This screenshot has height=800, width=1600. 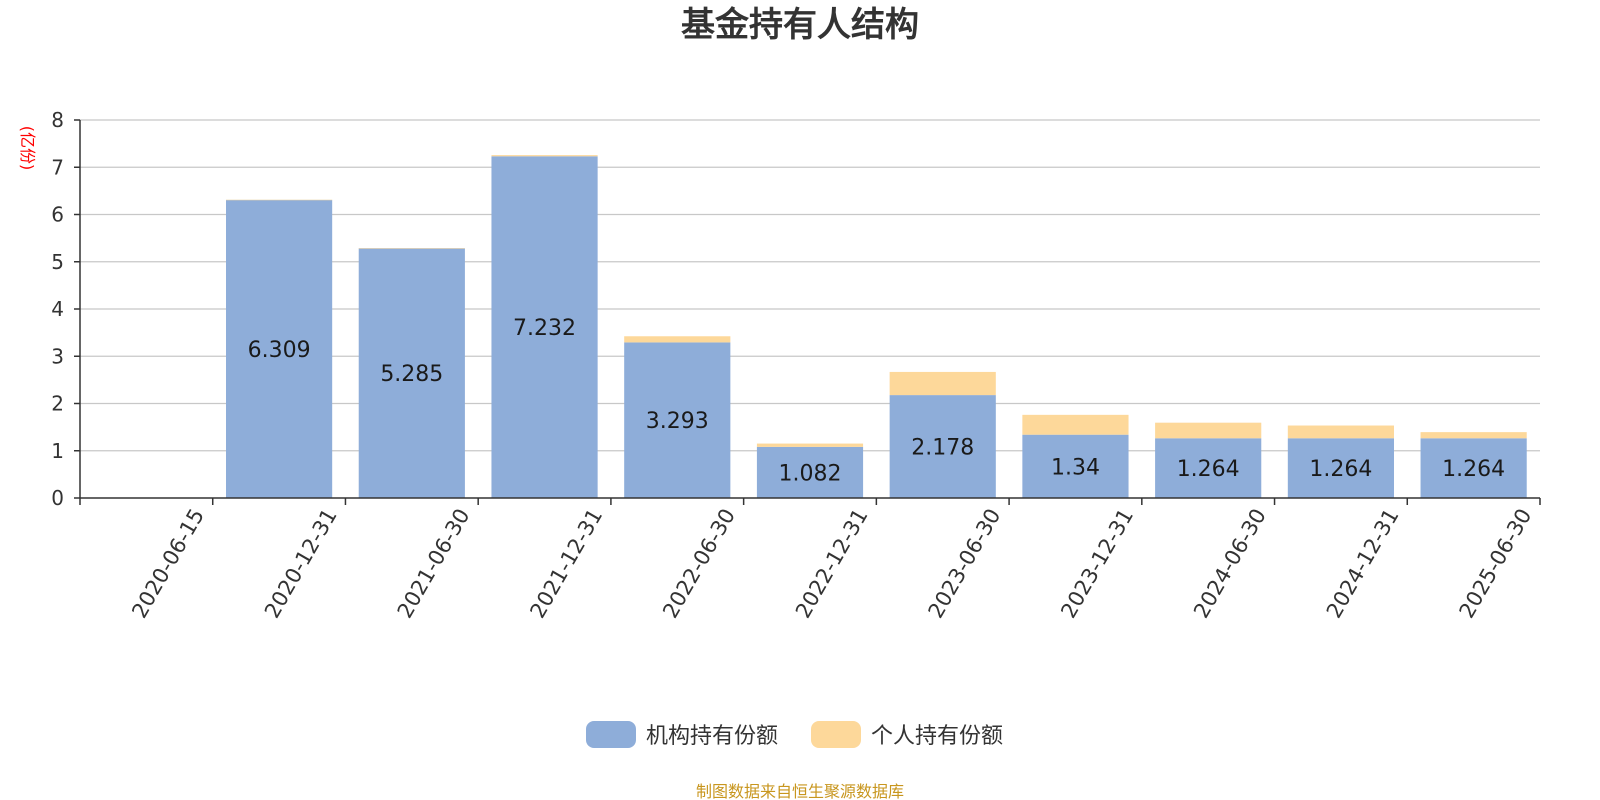 I want to click on y-tick-label: 1, so click(x=57, y=451).